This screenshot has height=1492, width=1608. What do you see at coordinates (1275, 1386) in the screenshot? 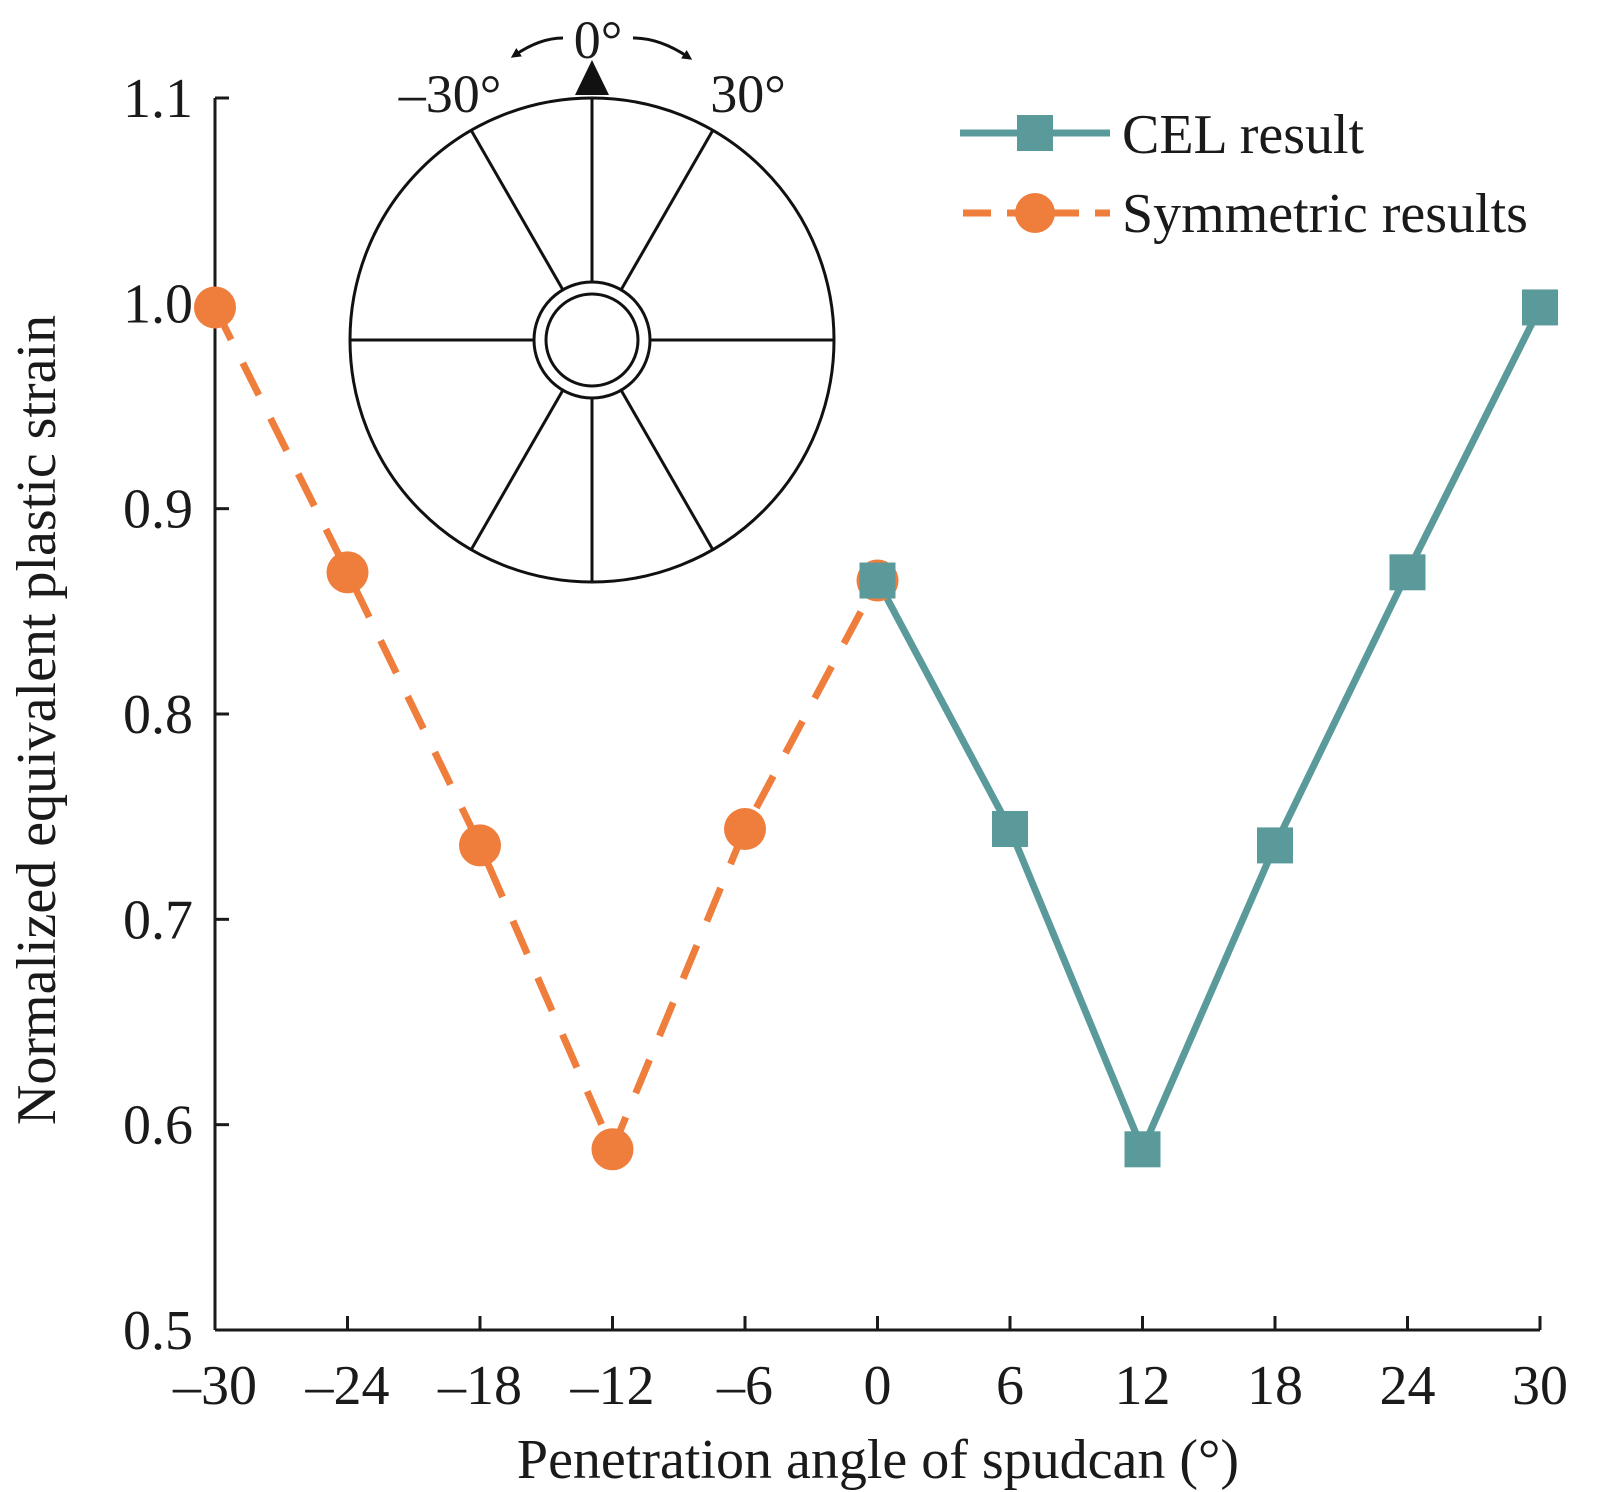
I see `x-tick-label: 18` at bounding box center [1275, 1386].